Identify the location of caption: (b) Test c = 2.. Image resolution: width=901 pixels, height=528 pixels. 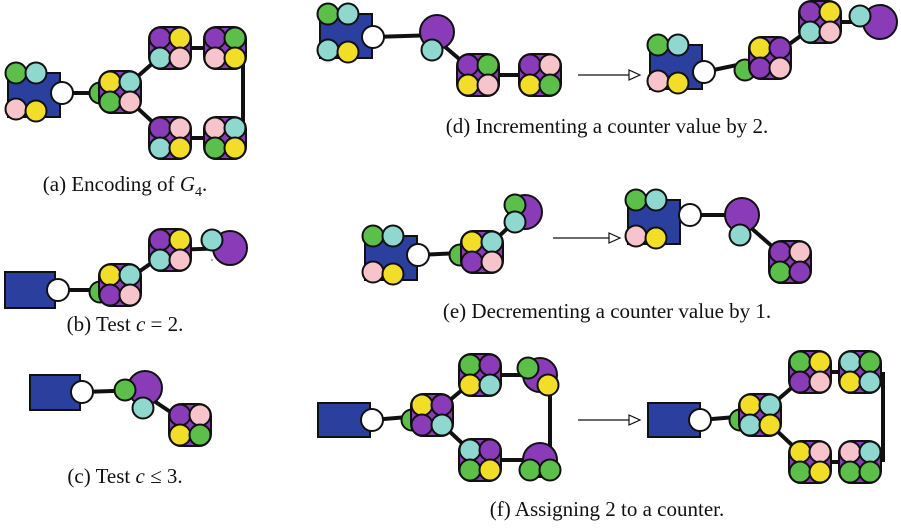
(125, 324).